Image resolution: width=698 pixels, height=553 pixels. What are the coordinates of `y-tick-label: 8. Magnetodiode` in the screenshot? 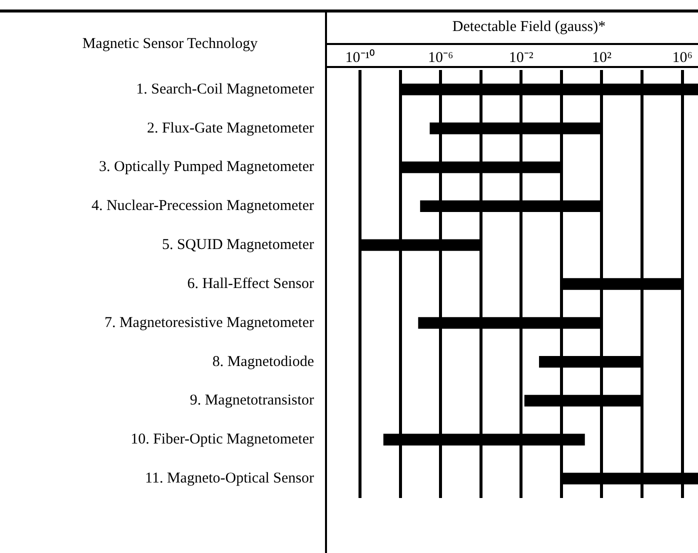 It's located at (263, 362).